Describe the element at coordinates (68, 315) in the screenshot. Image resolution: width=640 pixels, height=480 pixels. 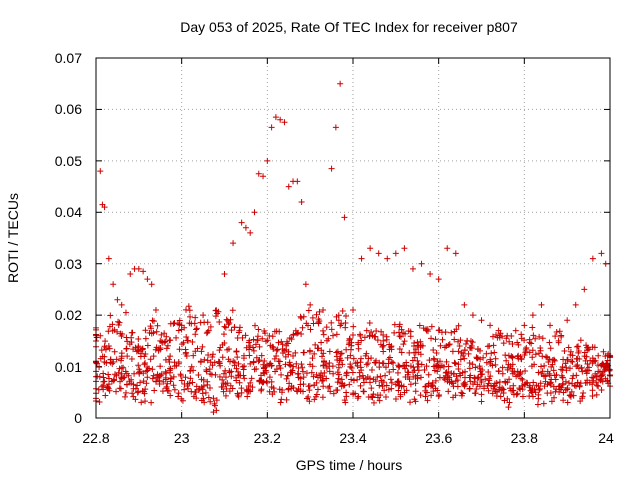
I see `y-tick-label: 0.02` at that location.